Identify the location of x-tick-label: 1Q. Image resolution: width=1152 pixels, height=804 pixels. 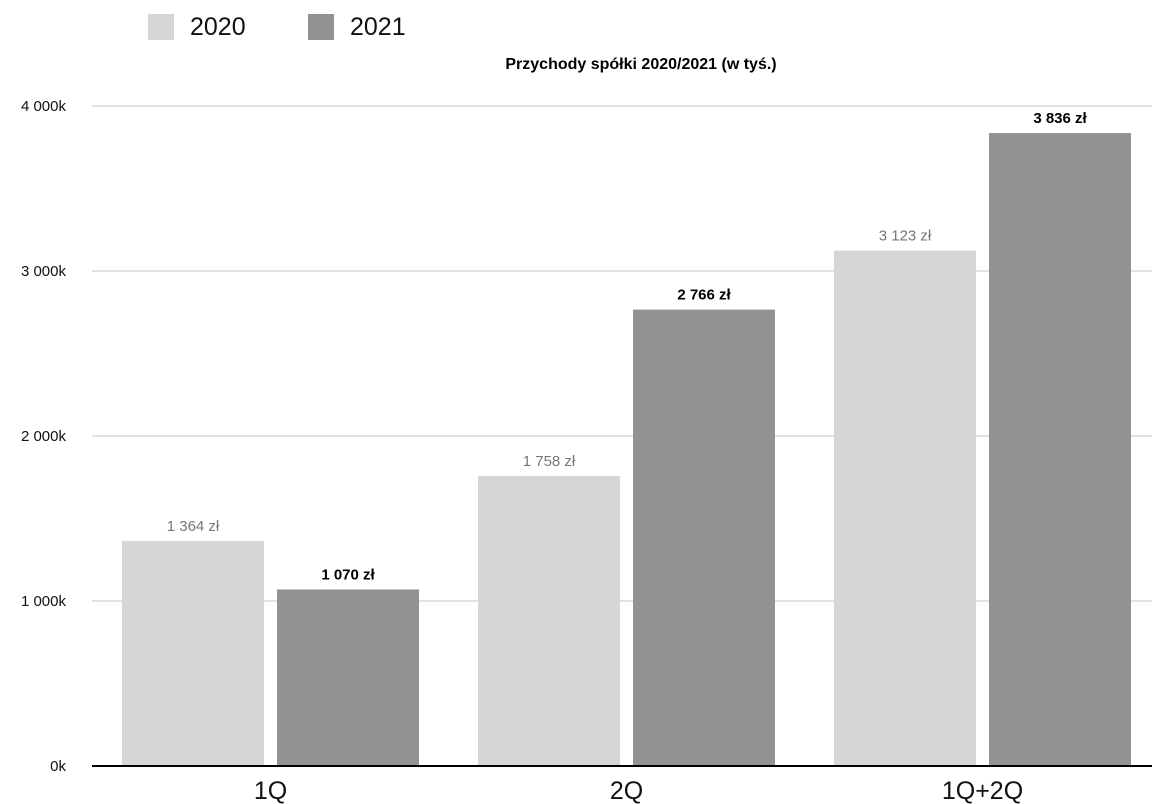
(270, 790).